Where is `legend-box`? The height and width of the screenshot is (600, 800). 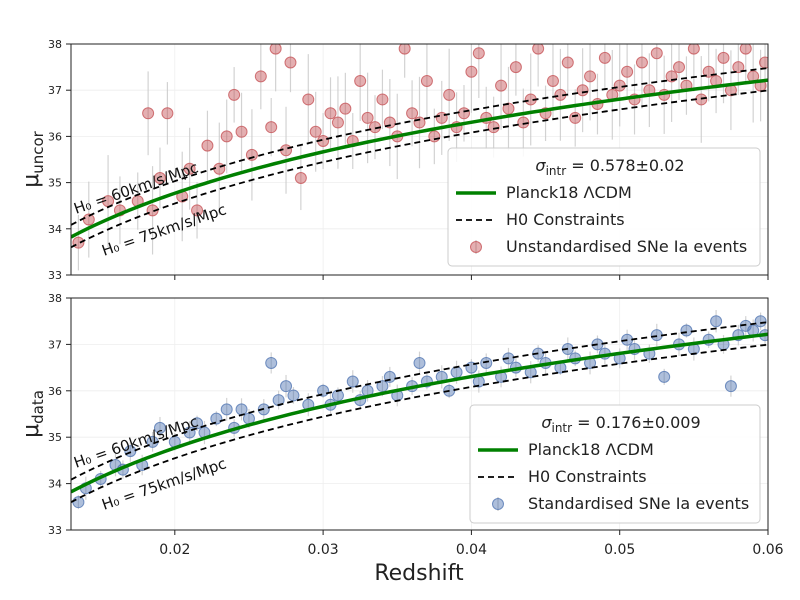 legend-box is located at coordinates (615, 464).